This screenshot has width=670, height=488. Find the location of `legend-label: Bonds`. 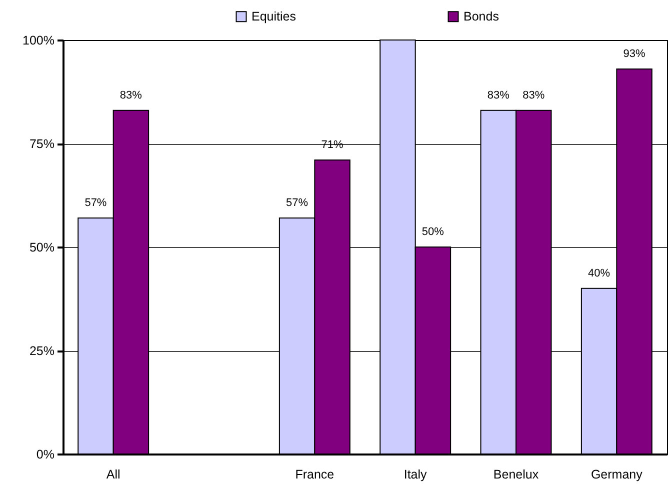

legend-label: Bonds is located at coordinates (481, 17).